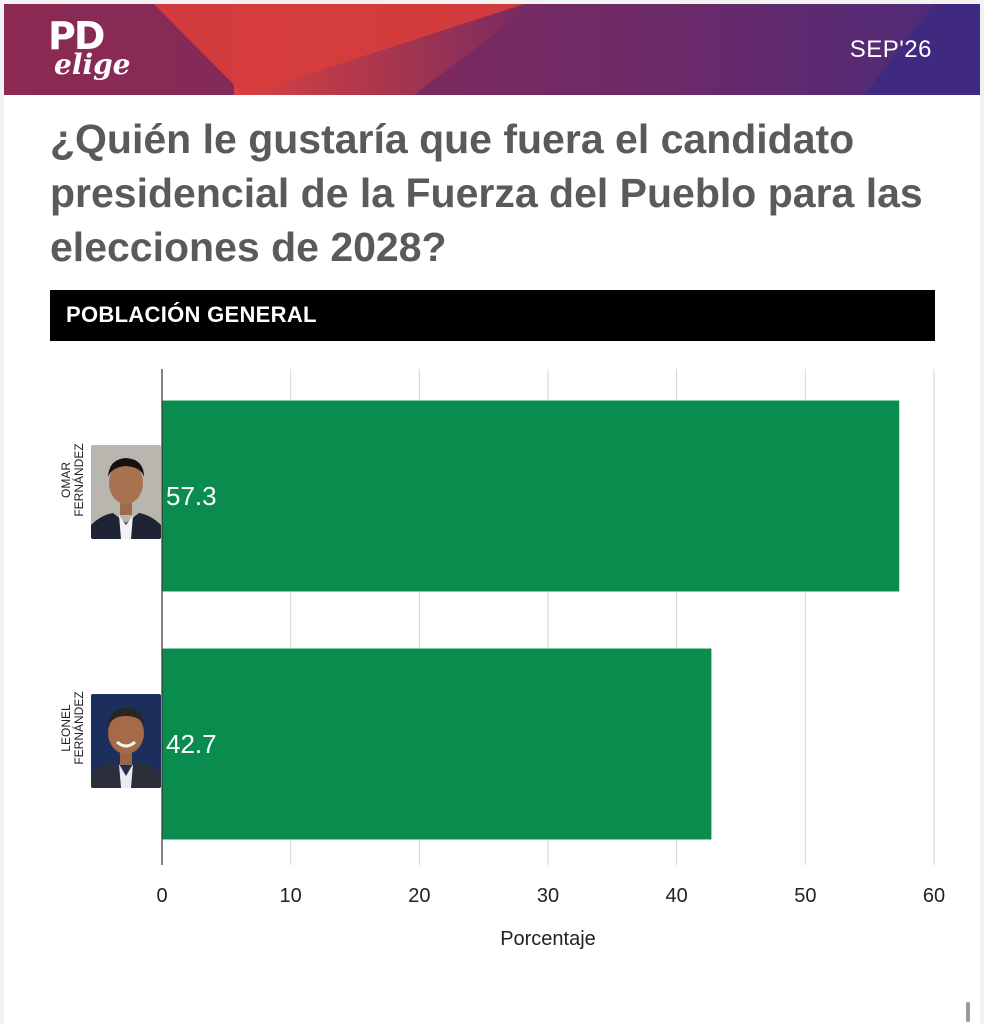 This screenshot has width=984, height=1024. What do you see at coordinates (548, 896) in the screenshot?
I see `x-tick-label: 30` at bounding box center [548, 896].